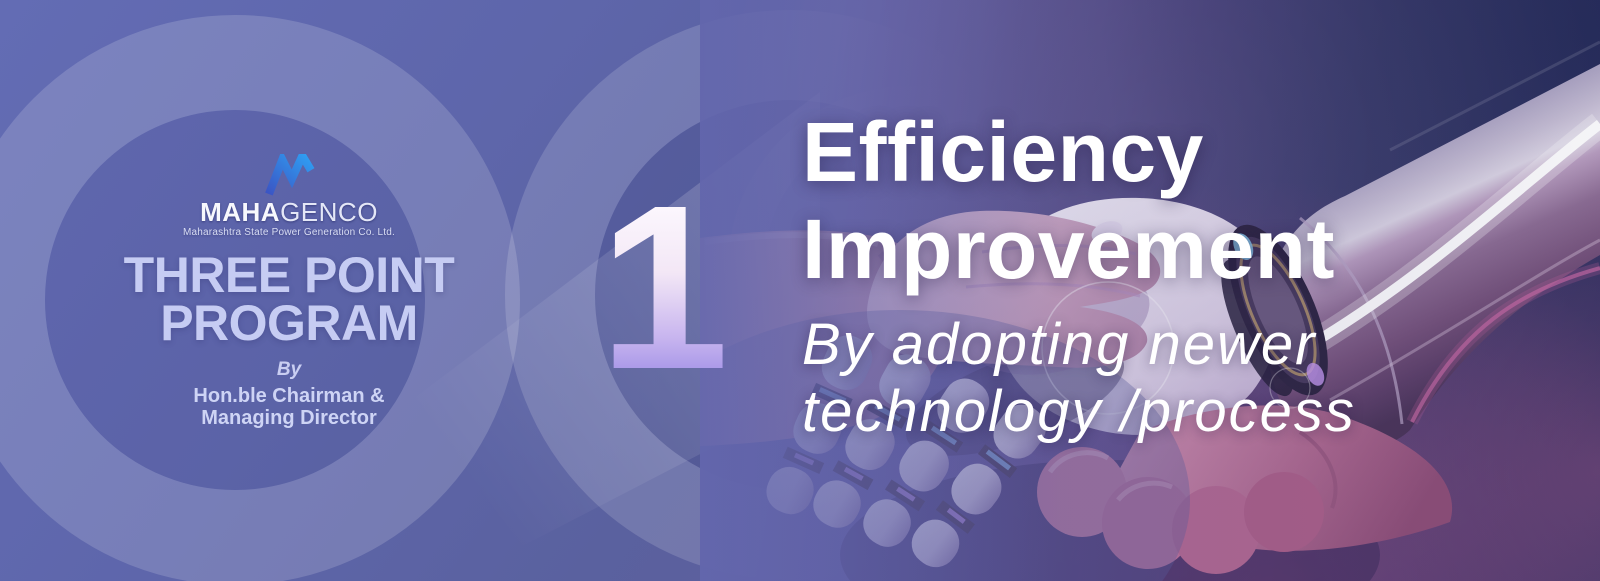 The image size is (1600, 581). Describe the element at coordinates (289, 369) in the screenshot. I see `program-byline: By` at that location.